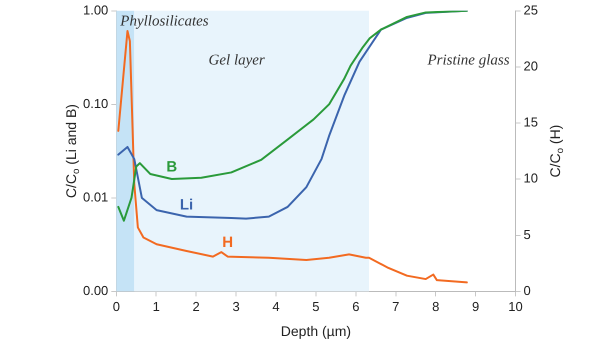 The image size is (599, 348). I want to click on x-tick-label: 2, so click(196, 306).